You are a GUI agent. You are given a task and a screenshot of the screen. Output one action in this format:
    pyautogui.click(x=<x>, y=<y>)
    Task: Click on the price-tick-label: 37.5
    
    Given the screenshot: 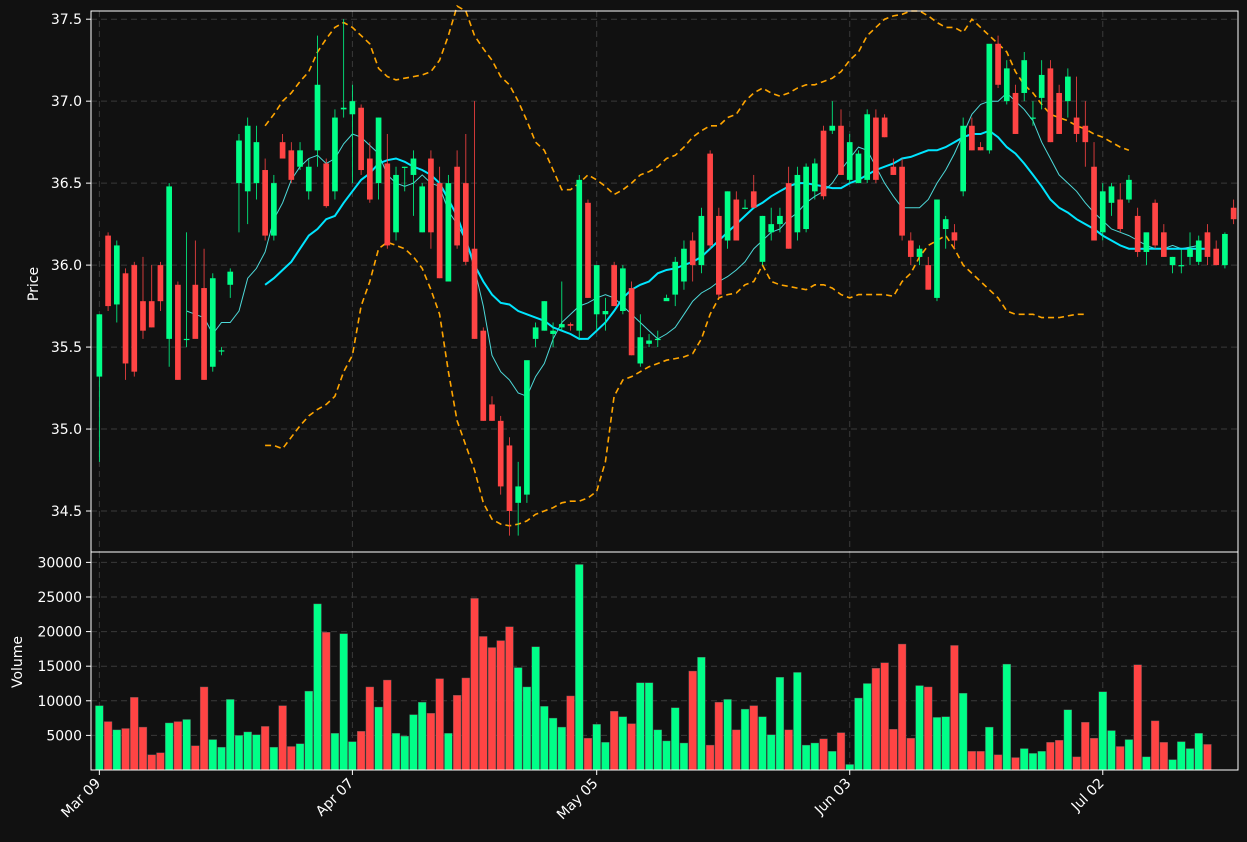 What is the action you would take?
    pyautogui.click(x=66, y=20)
    